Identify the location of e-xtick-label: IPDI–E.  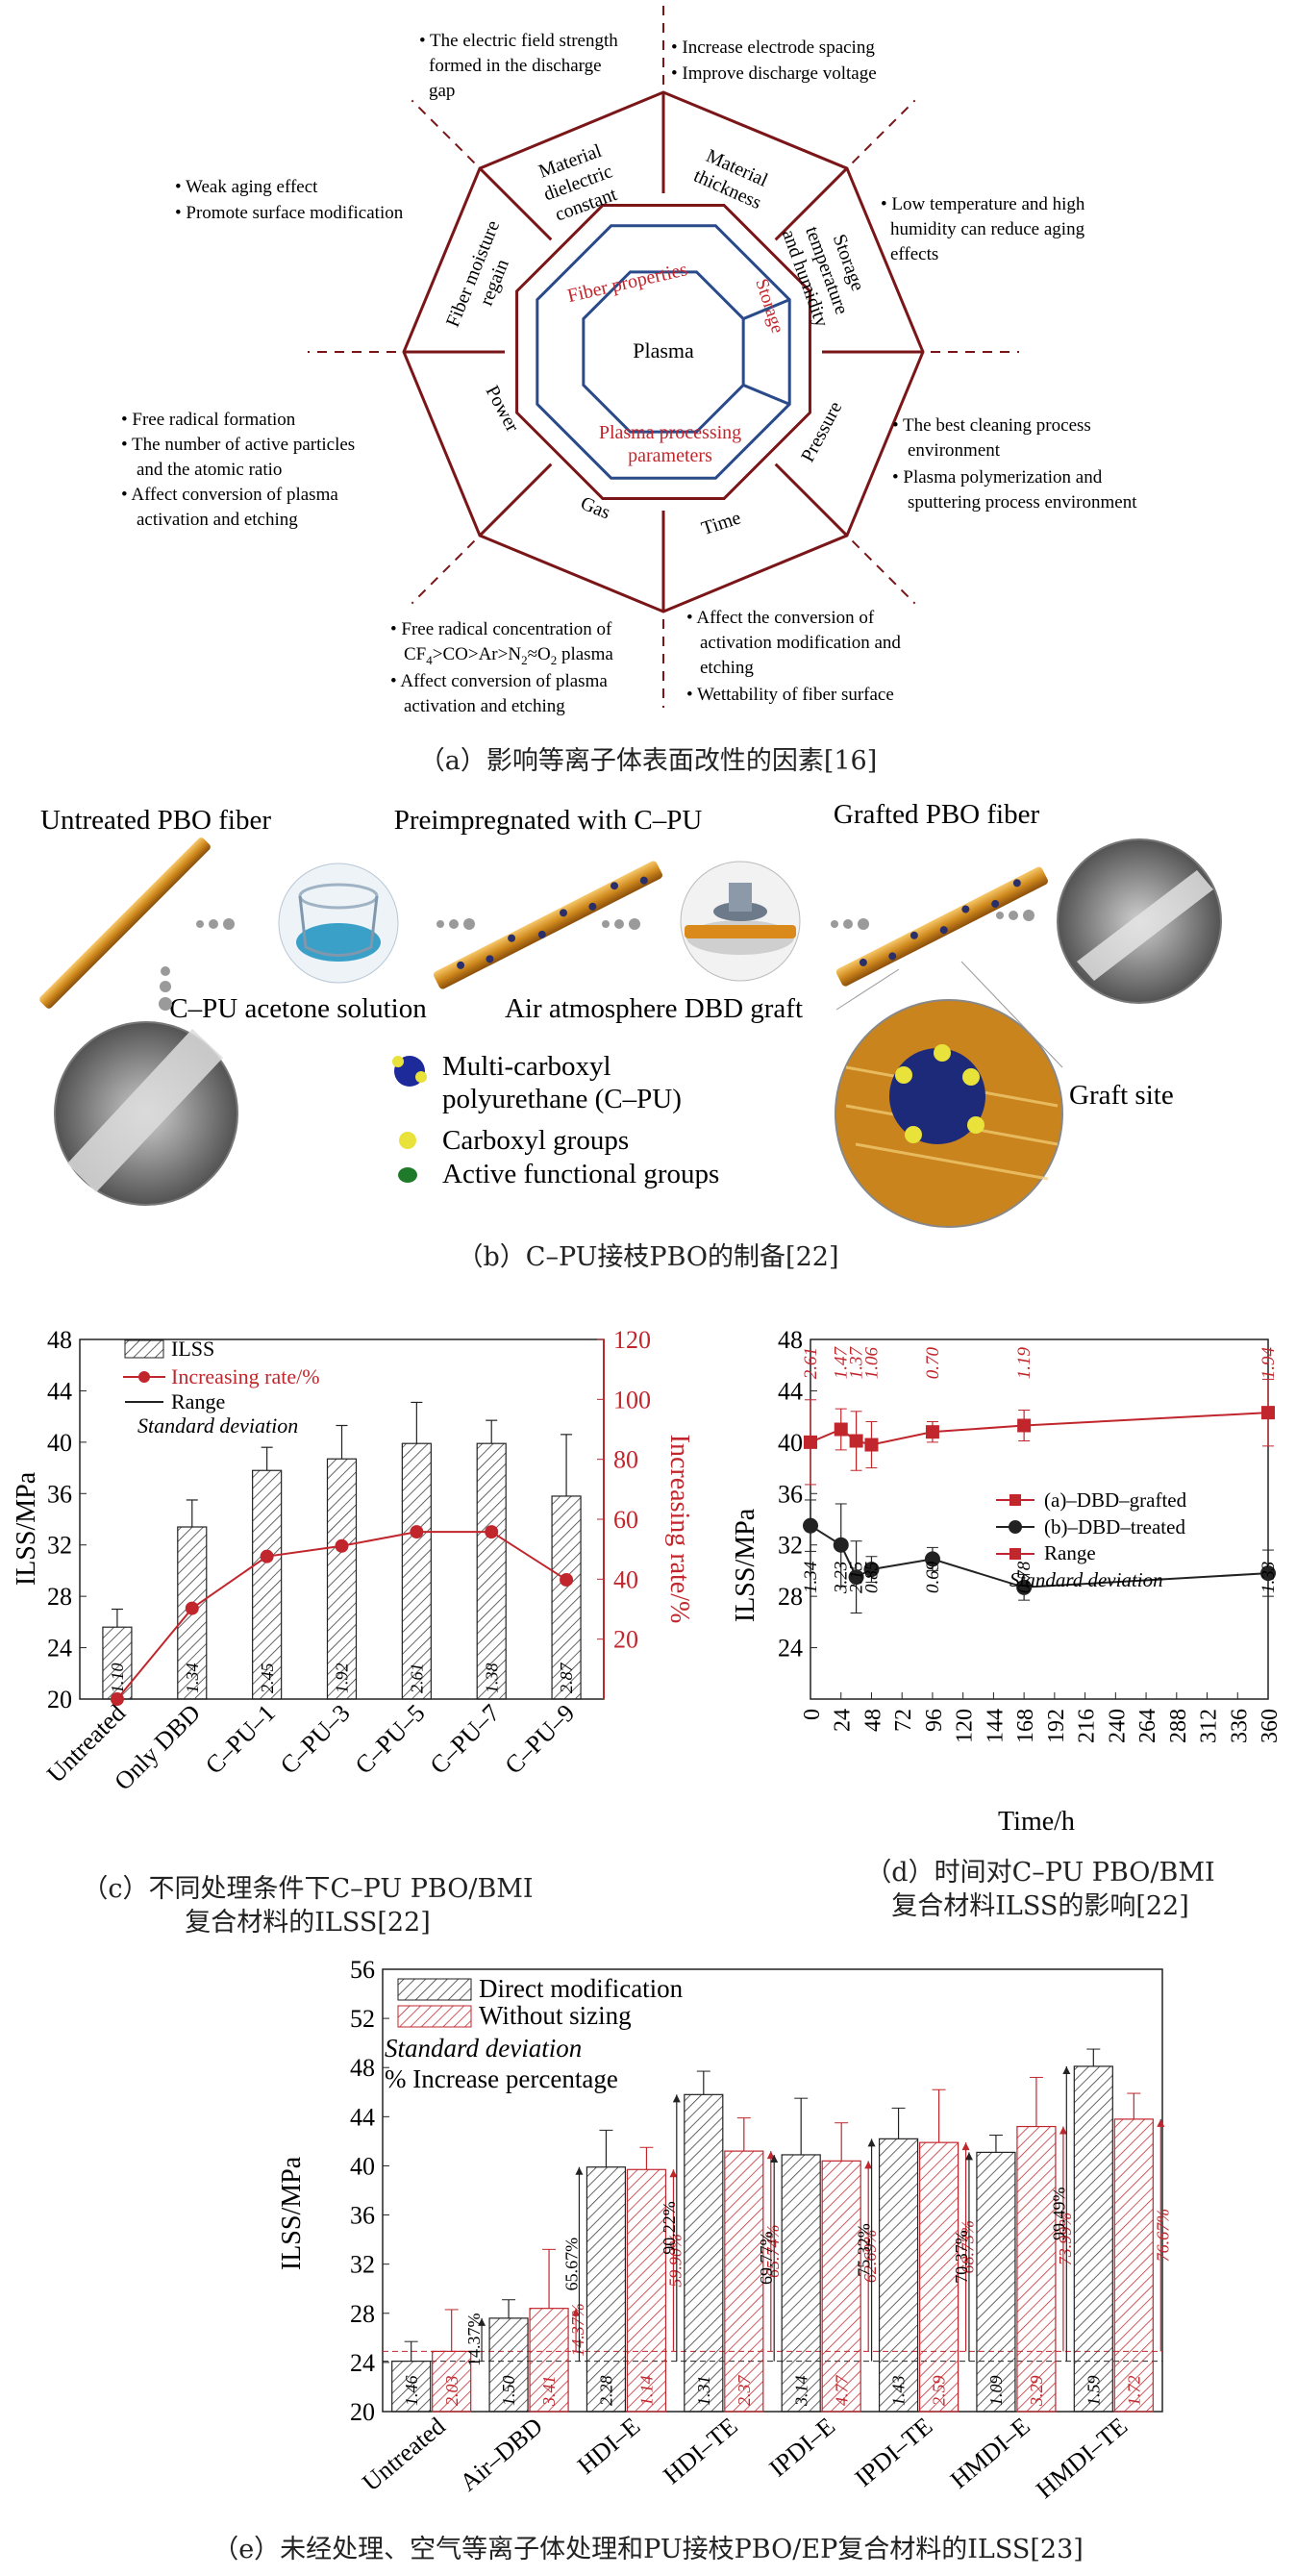
(802, 2447).